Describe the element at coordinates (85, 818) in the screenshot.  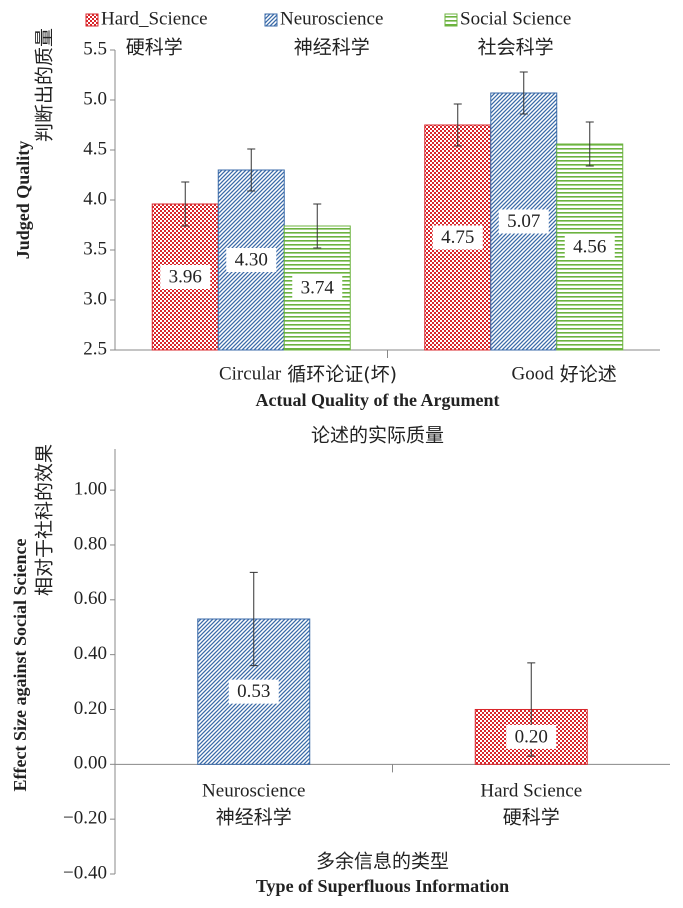
I see `y-tick-label: −0.20` at that location.